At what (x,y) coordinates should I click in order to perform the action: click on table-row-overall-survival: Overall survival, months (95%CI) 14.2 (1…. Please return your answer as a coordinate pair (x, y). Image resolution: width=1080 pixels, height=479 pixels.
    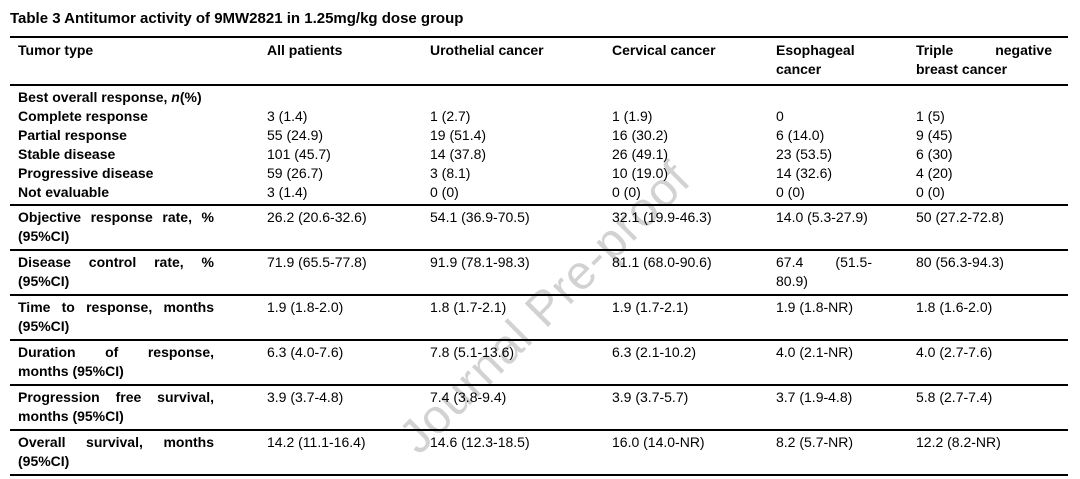
    Looking at the image, I should click on (539, 453).